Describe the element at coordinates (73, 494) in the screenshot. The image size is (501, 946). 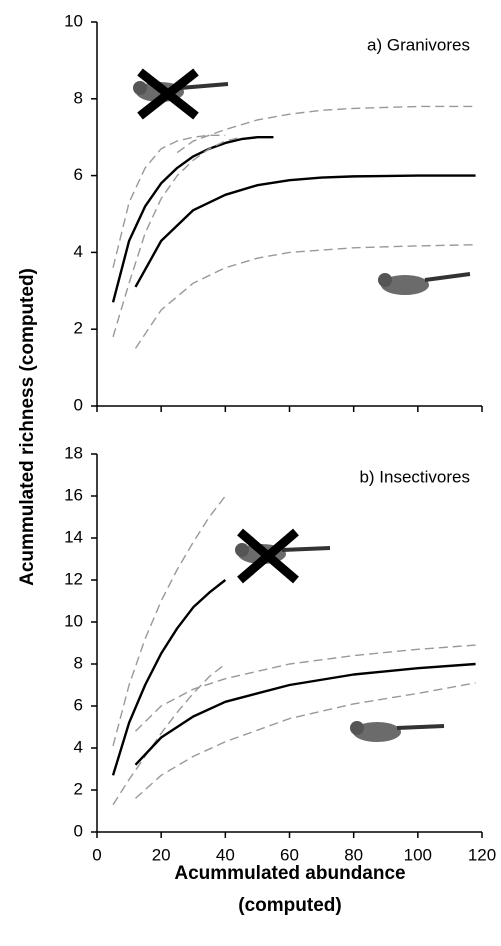
I see `y-tick-label: 16` at that location.